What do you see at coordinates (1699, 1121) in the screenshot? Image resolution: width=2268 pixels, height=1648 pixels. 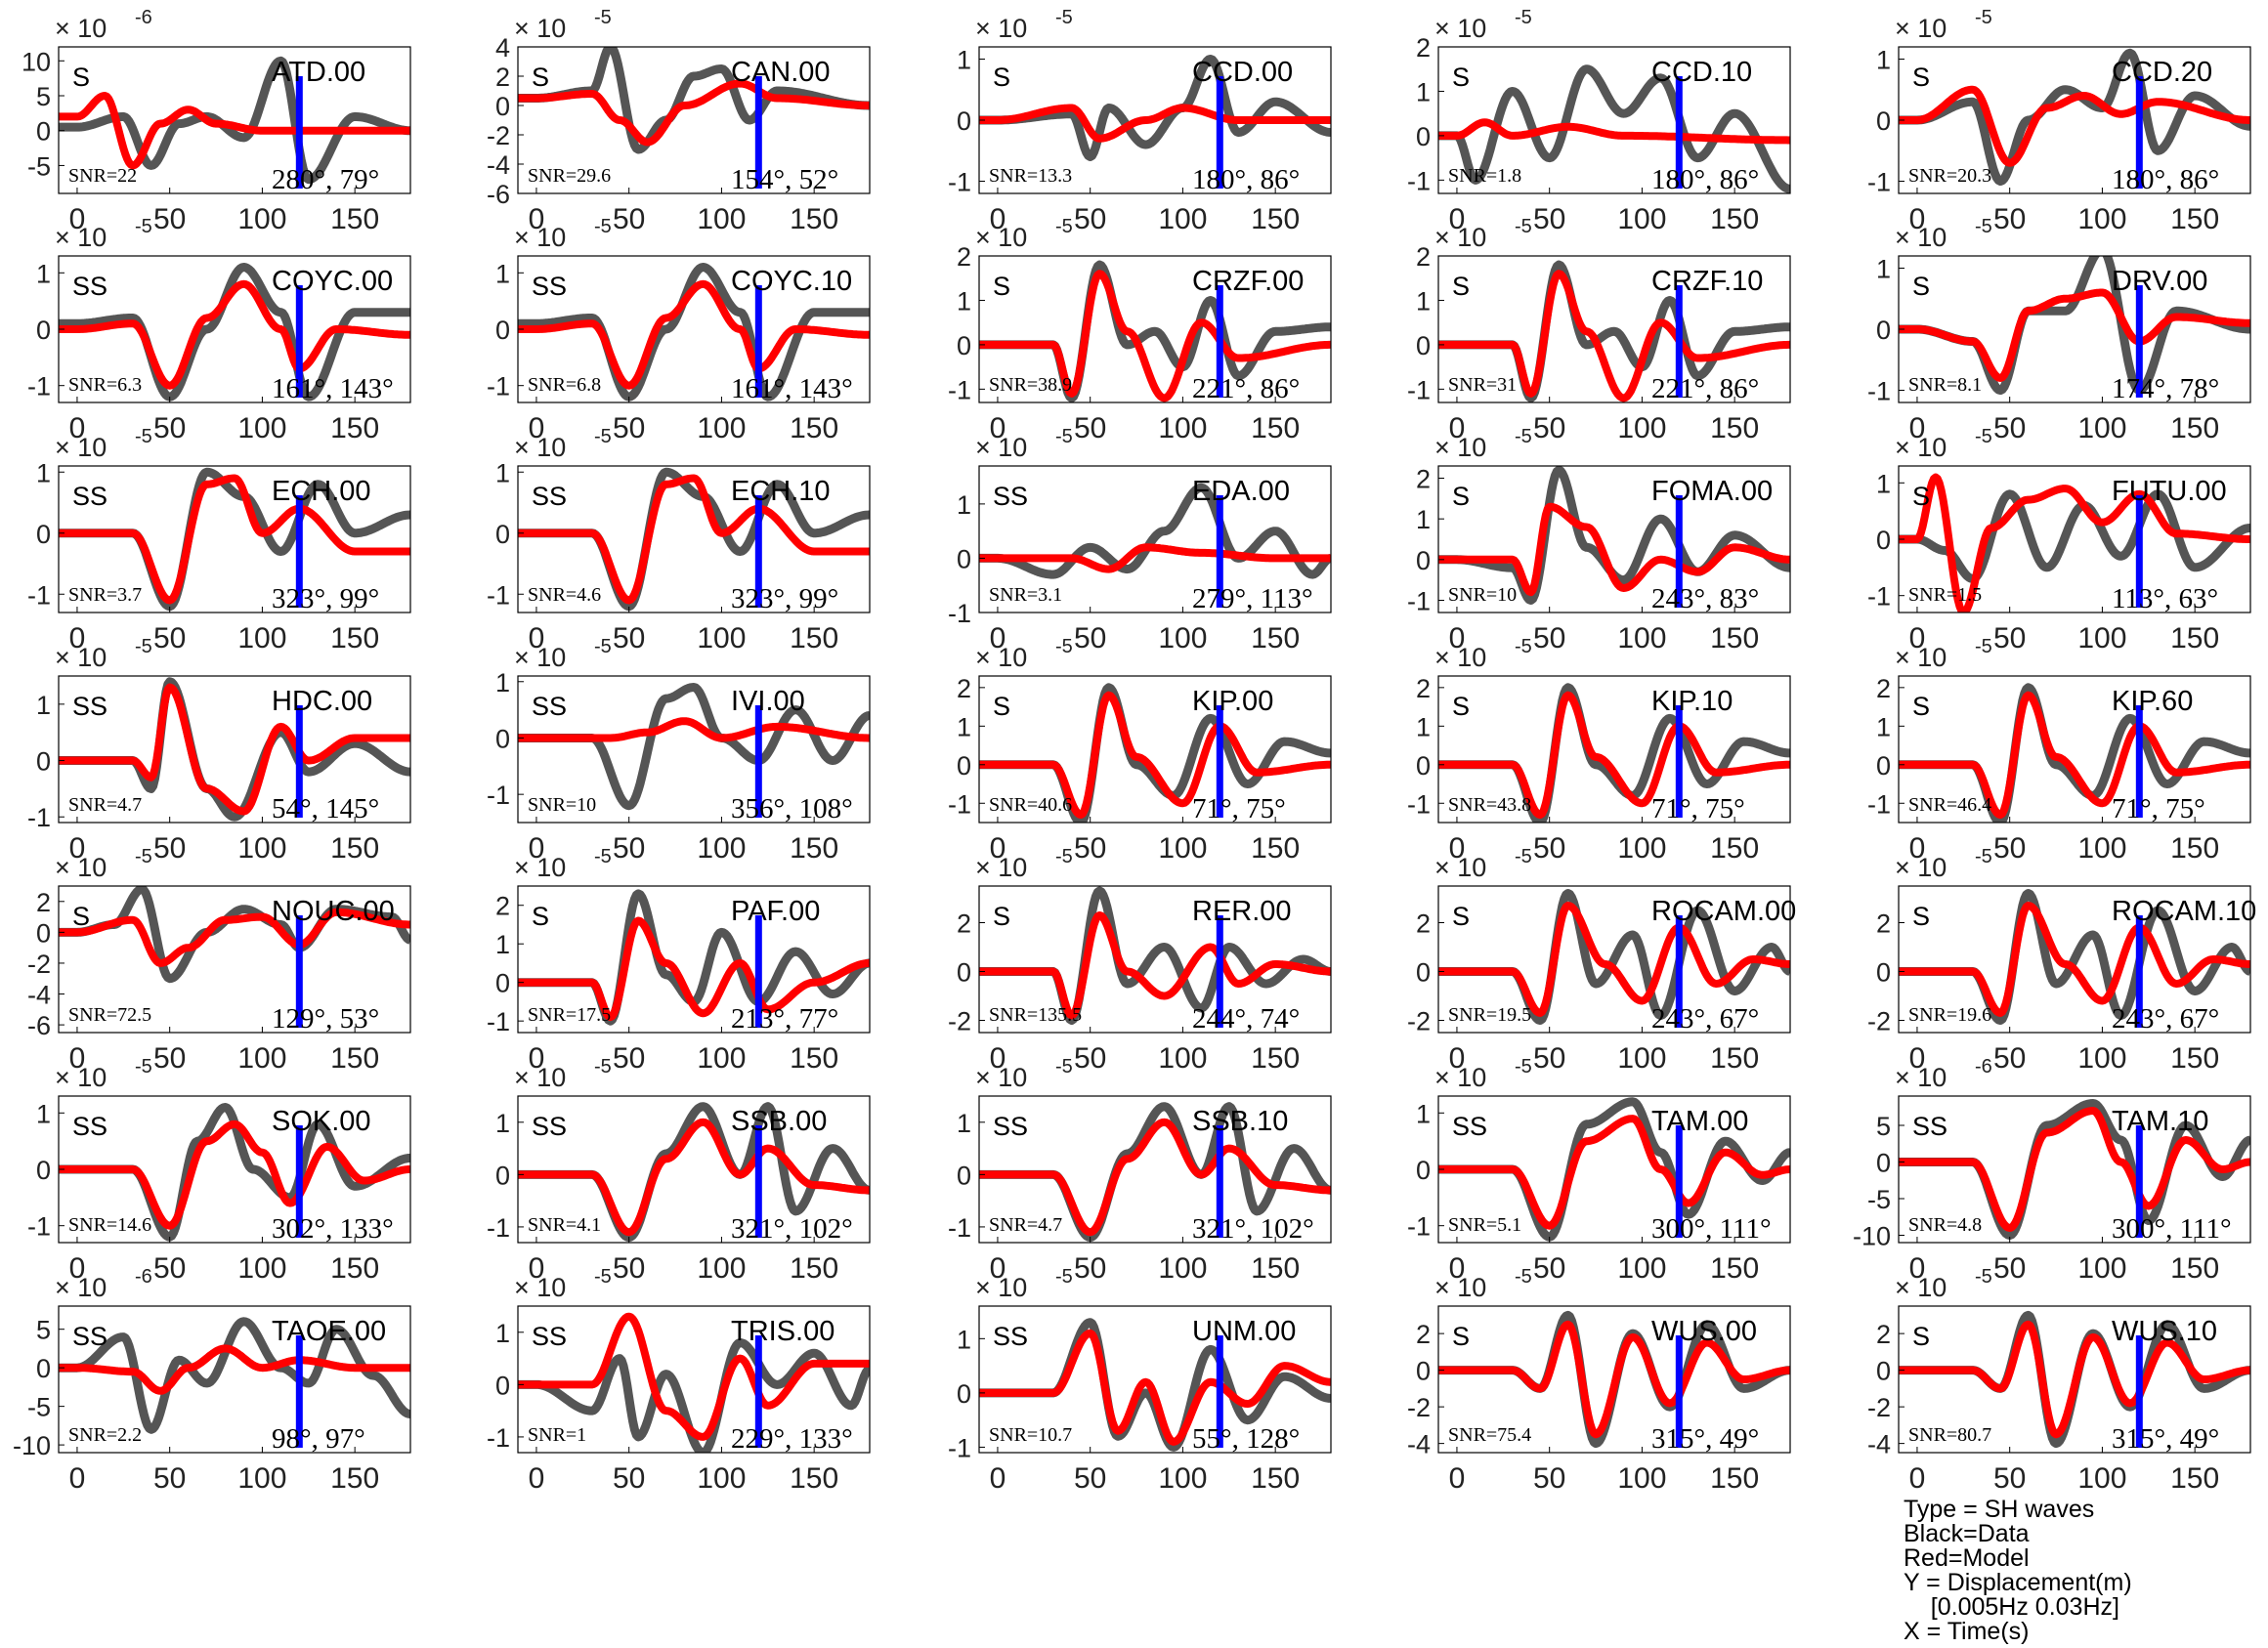 I see `station-label: TAM.00` at bounding box center [1699, 1121].